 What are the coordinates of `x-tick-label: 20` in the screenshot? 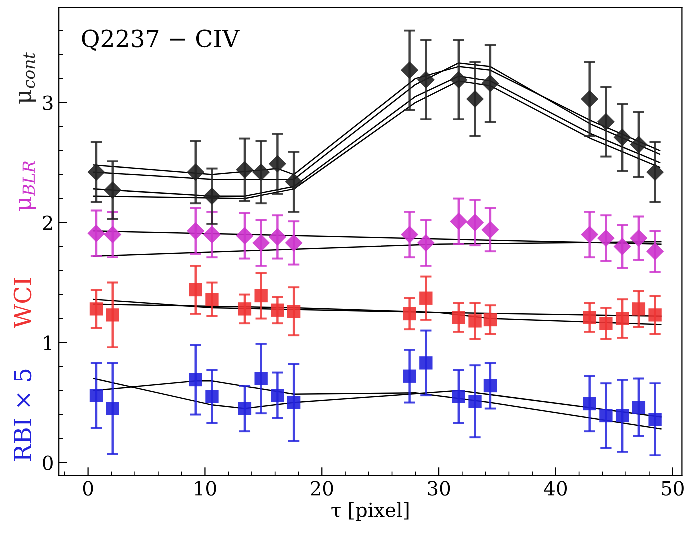 It's located at (322, 488).